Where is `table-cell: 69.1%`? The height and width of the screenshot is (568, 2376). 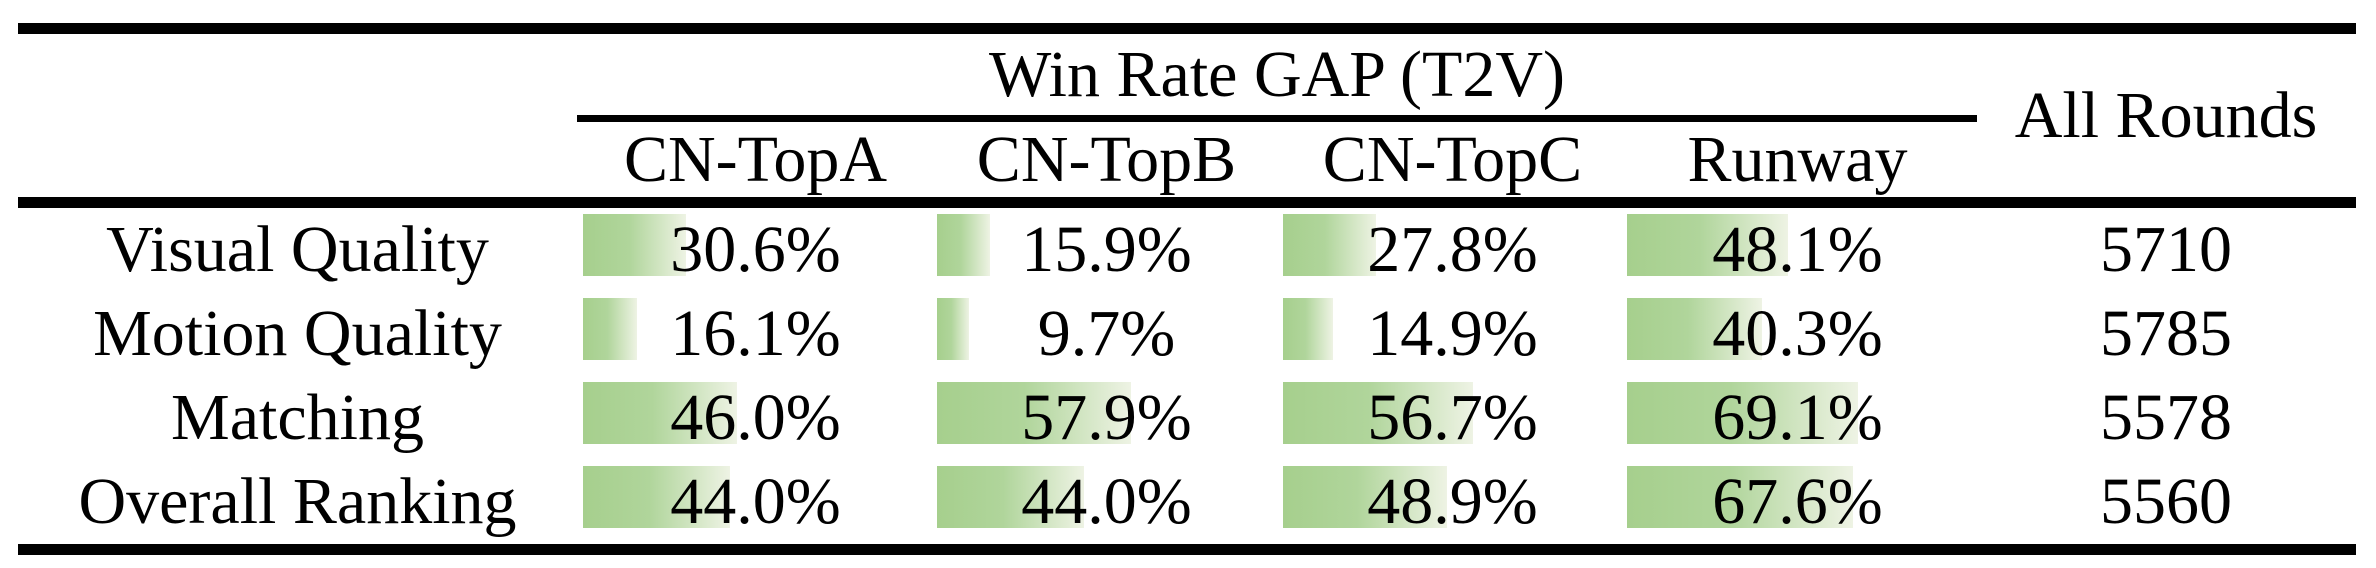 table-cell: 69.1% is located at coordinates (1797, 418).